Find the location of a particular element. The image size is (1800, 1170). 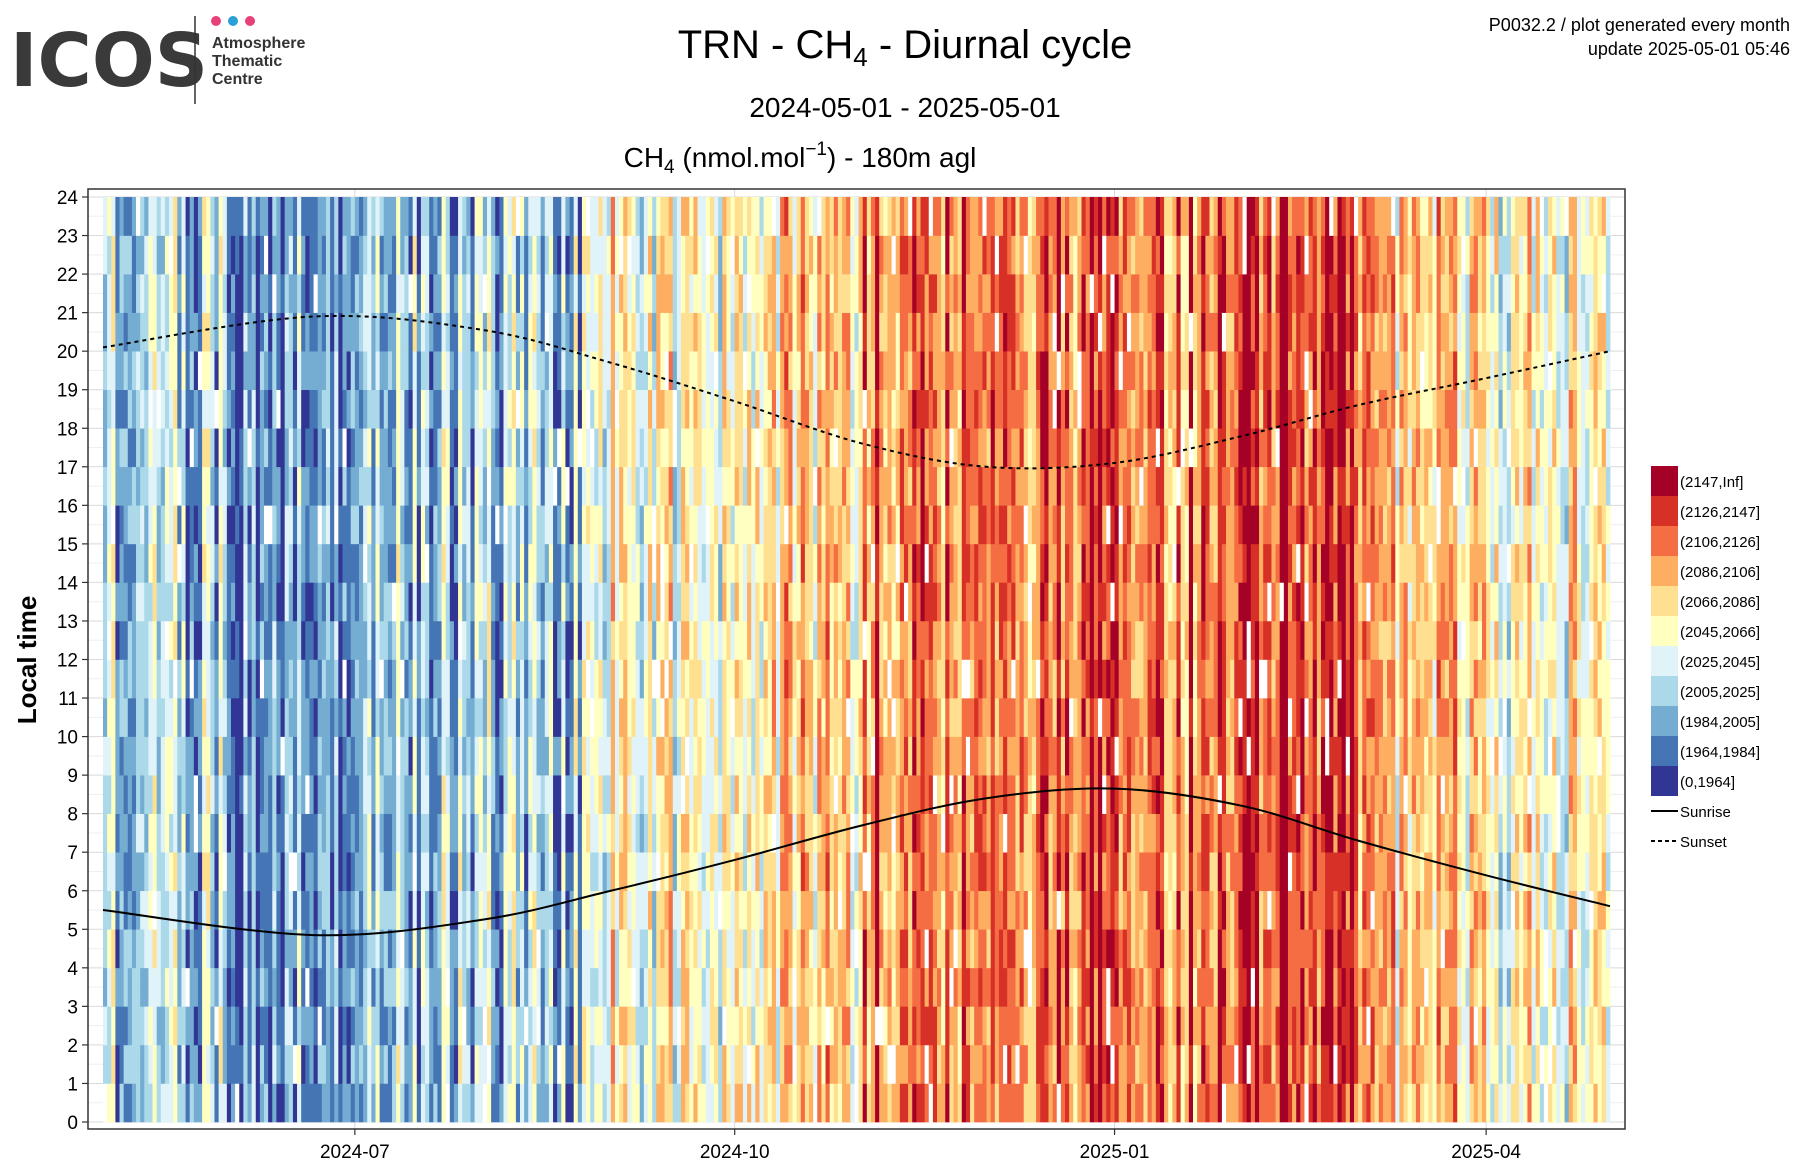

logo-subtitle-2: Thematic is located at coordinates (247, 61).